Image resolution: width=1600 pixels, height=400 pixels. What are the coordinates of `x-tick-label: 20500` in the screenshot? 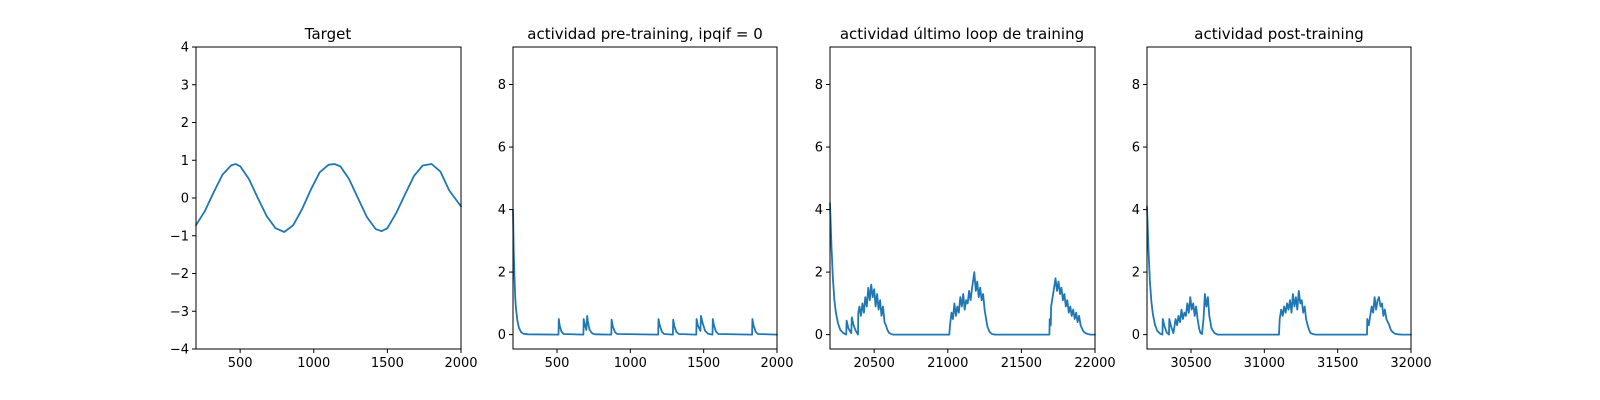 It's located at (873, 363).